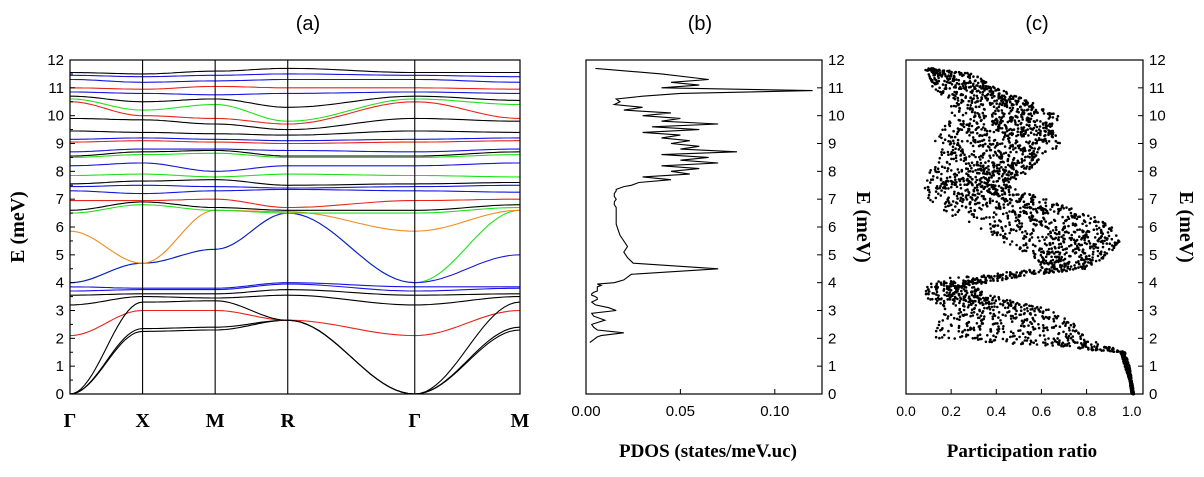 Image resolution: width=1204 pixels, height=477 pixels. Describe the element at coordinates (1153, 394) in the screenshot. I see `y-tick-label: 0` at that location.